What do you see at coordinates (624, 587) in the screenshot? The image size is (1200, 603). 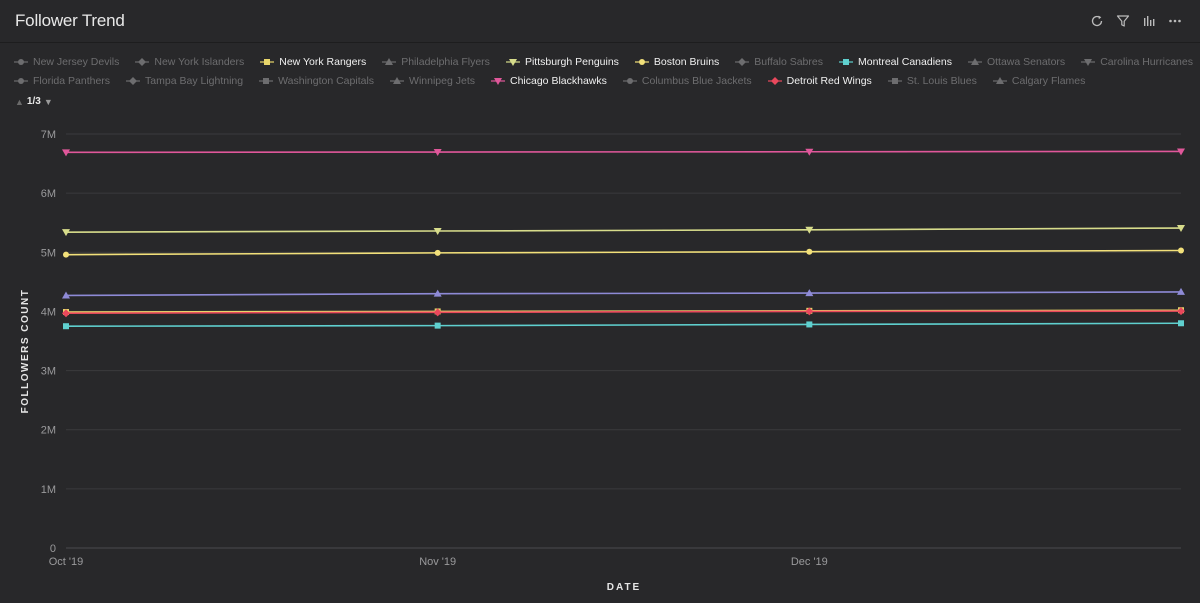 I see `x-axis-title: DATE` at bounding box center [624, 587].